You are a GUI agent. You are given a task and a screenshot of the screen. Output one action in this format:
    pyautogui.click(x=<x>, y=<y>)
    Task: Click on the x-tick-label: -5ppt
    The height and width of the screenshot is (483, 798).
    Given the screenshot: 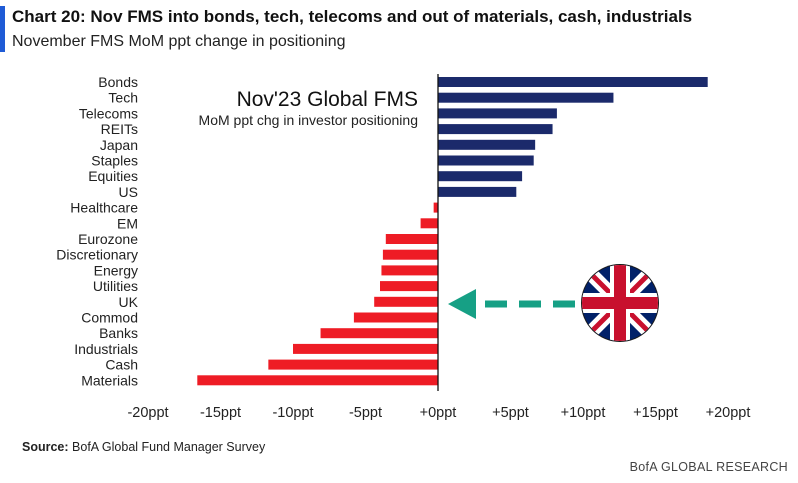 What is the action you would take?
    pyautogui.click(x=365, y=413)
    